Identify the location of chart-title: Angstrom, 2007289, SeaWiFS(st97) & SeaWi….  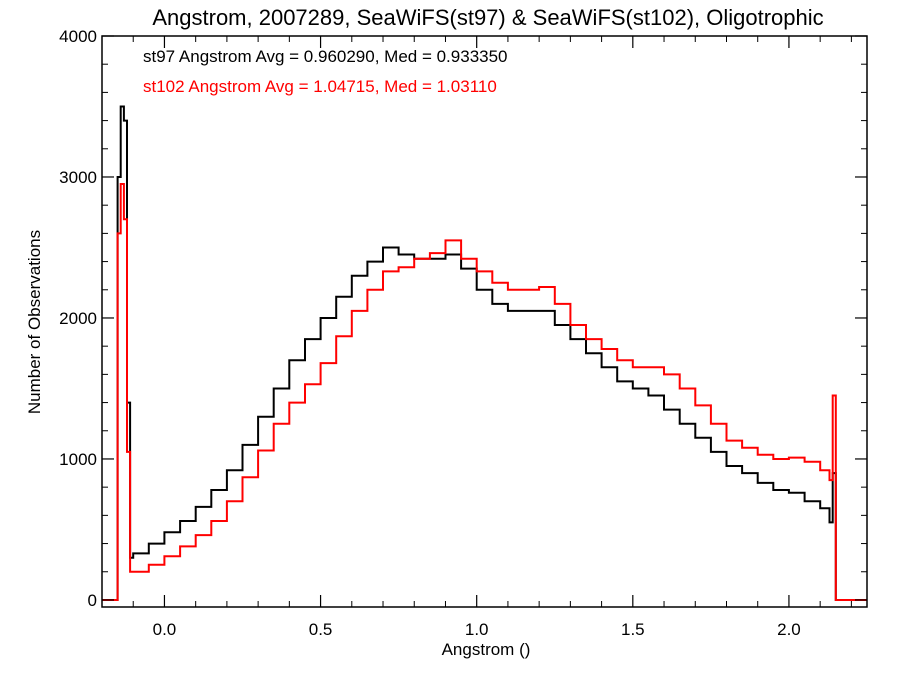
(487, 17).